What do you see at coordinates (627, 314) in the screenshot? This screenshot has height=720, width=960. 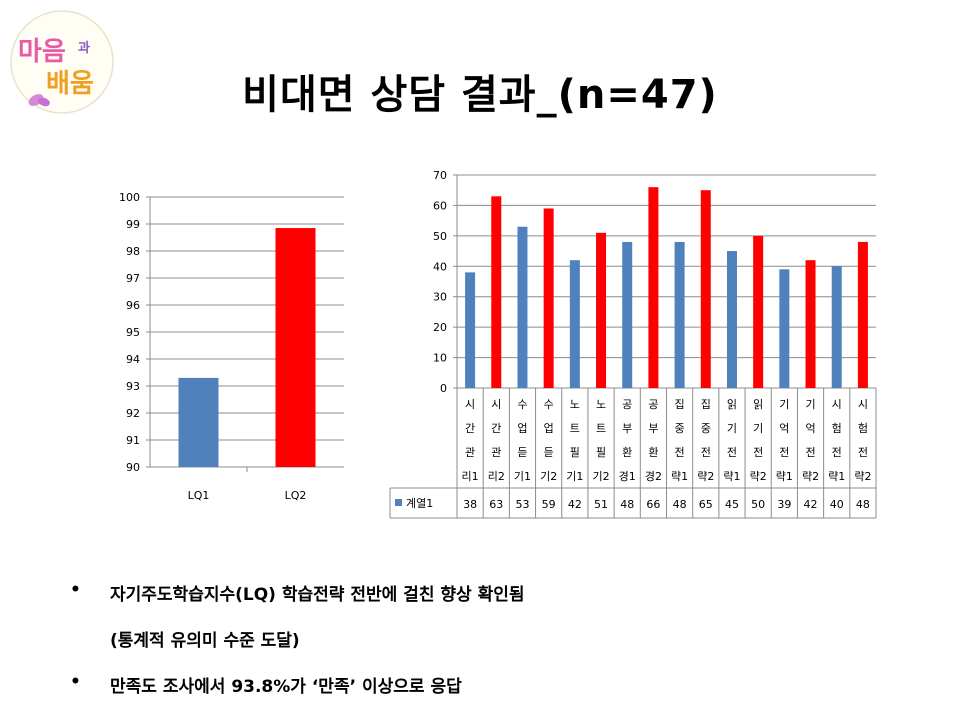 I see `bar-공부환경1` at bounding box center [627, 314].